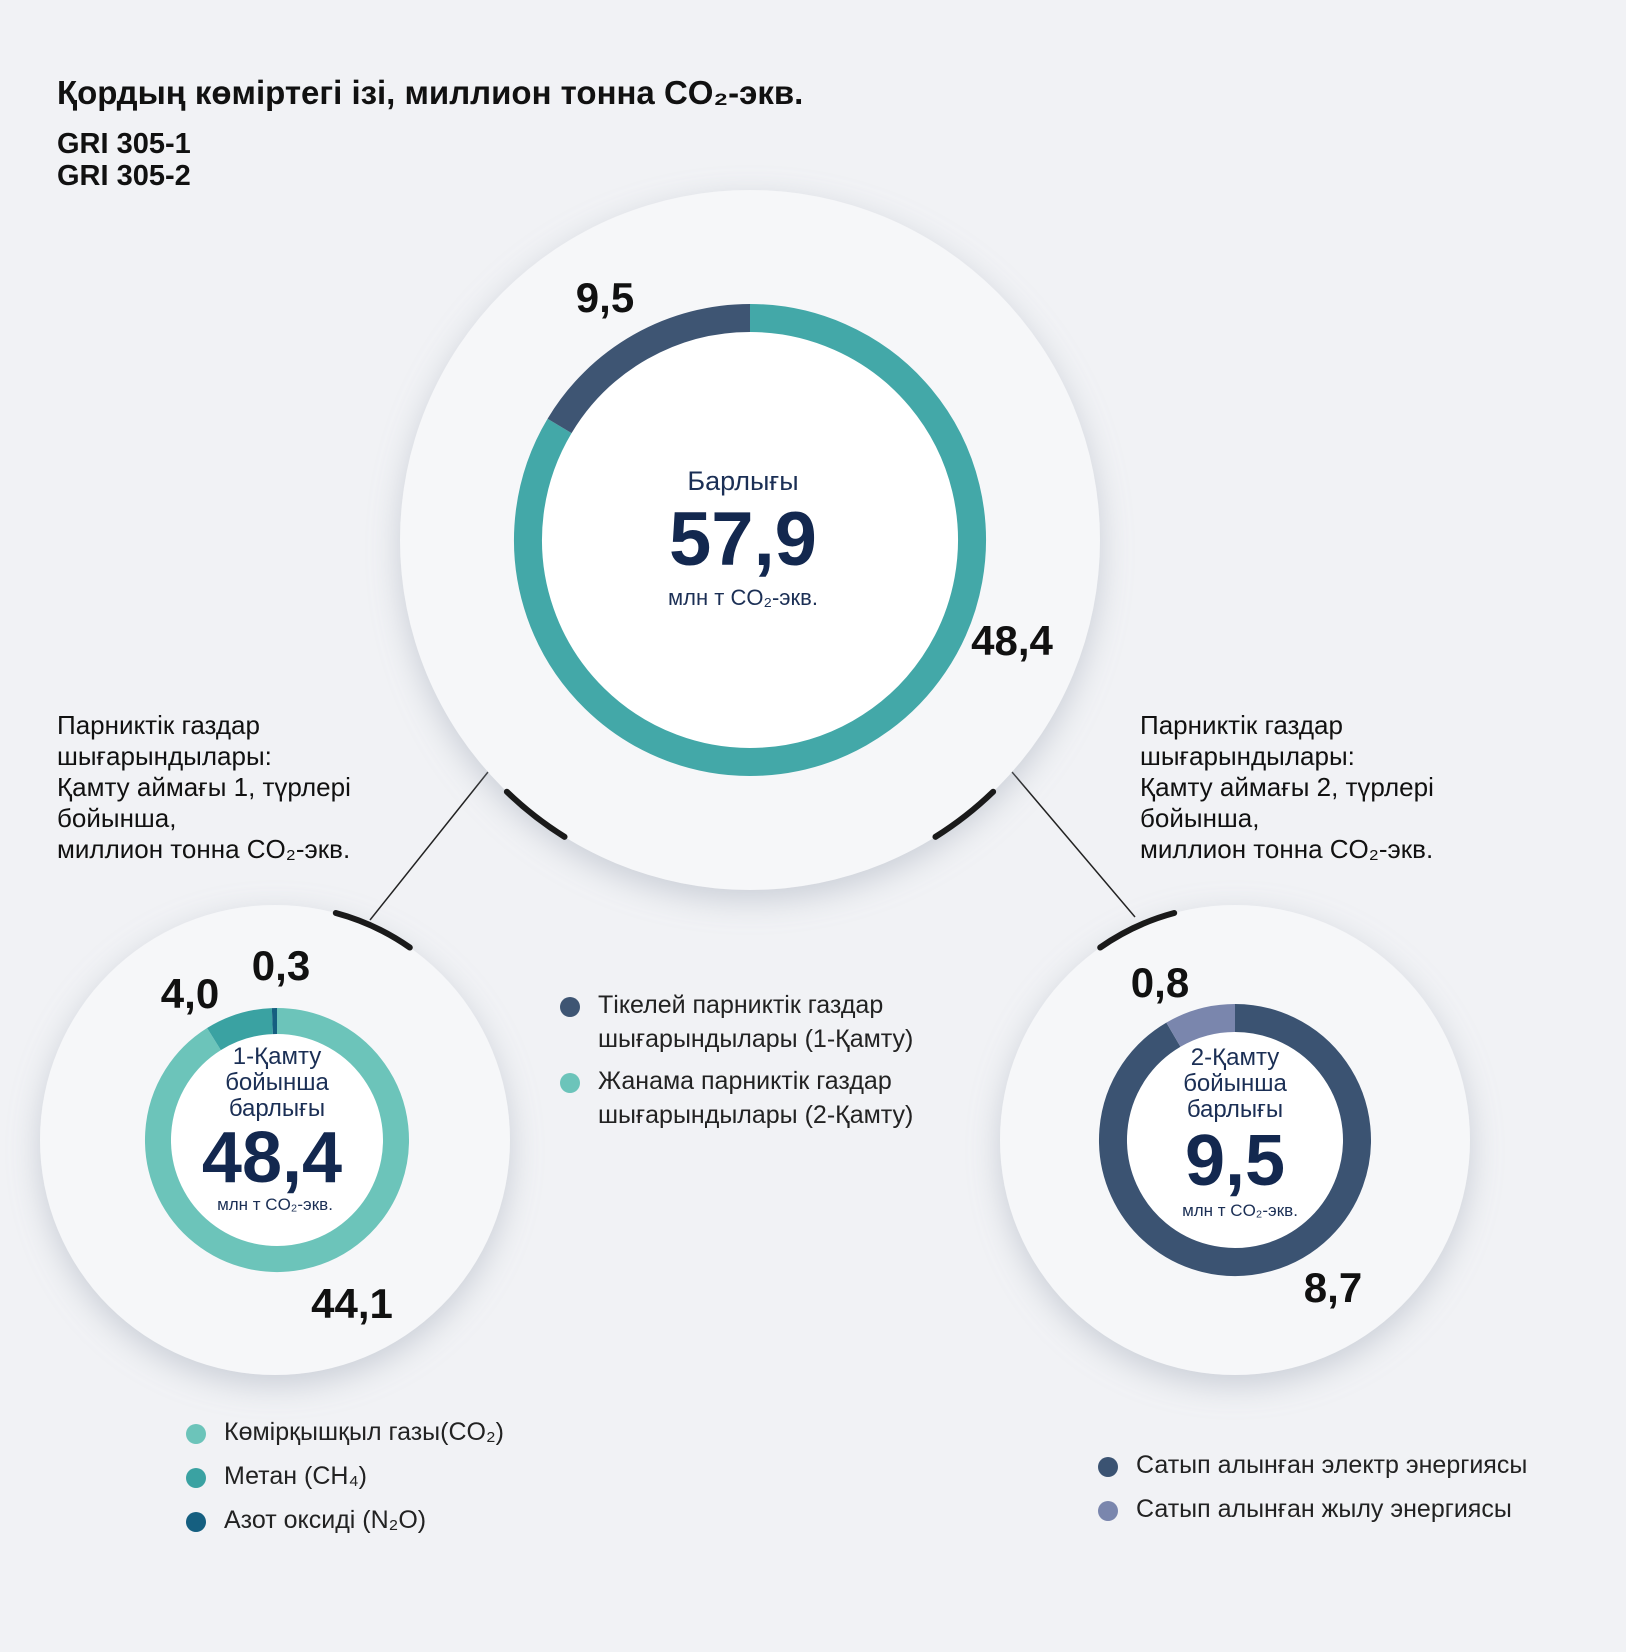 The width and height of the screenshot is (1626, 1652). What do you see at coordinates (743, 597) in the screenshot?
I see `main-unit: млн т CO₂-экв.` at bounding box center [743, 597].